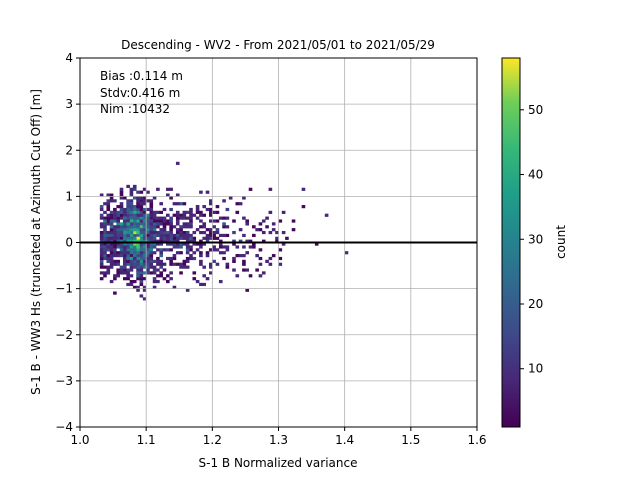 This screenshot has height=480, width=640. Describe the element at coordinates (278, 463) in the screenshot. I see `x-axis-label: S-1 B Normalized variance` at that location.